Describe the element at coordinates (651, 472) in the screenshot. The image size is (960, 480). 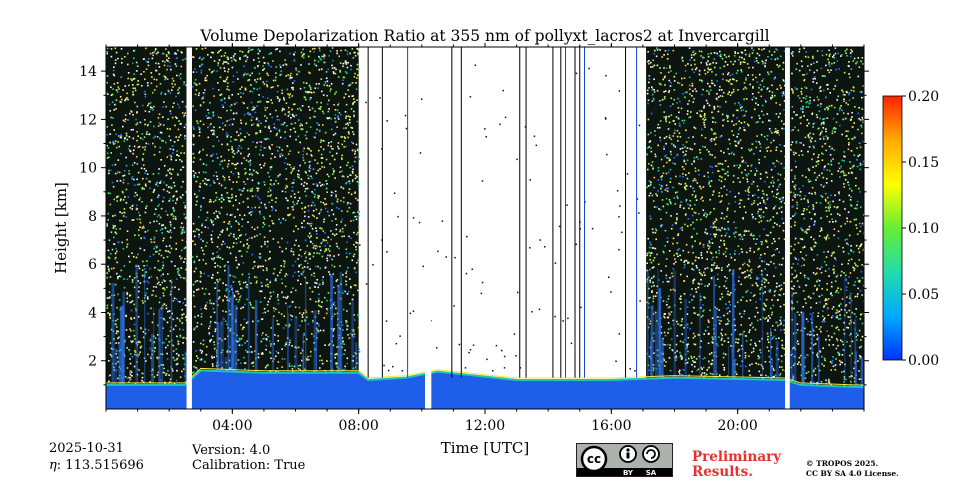
I see `cc-sa-text: SA` at that location.